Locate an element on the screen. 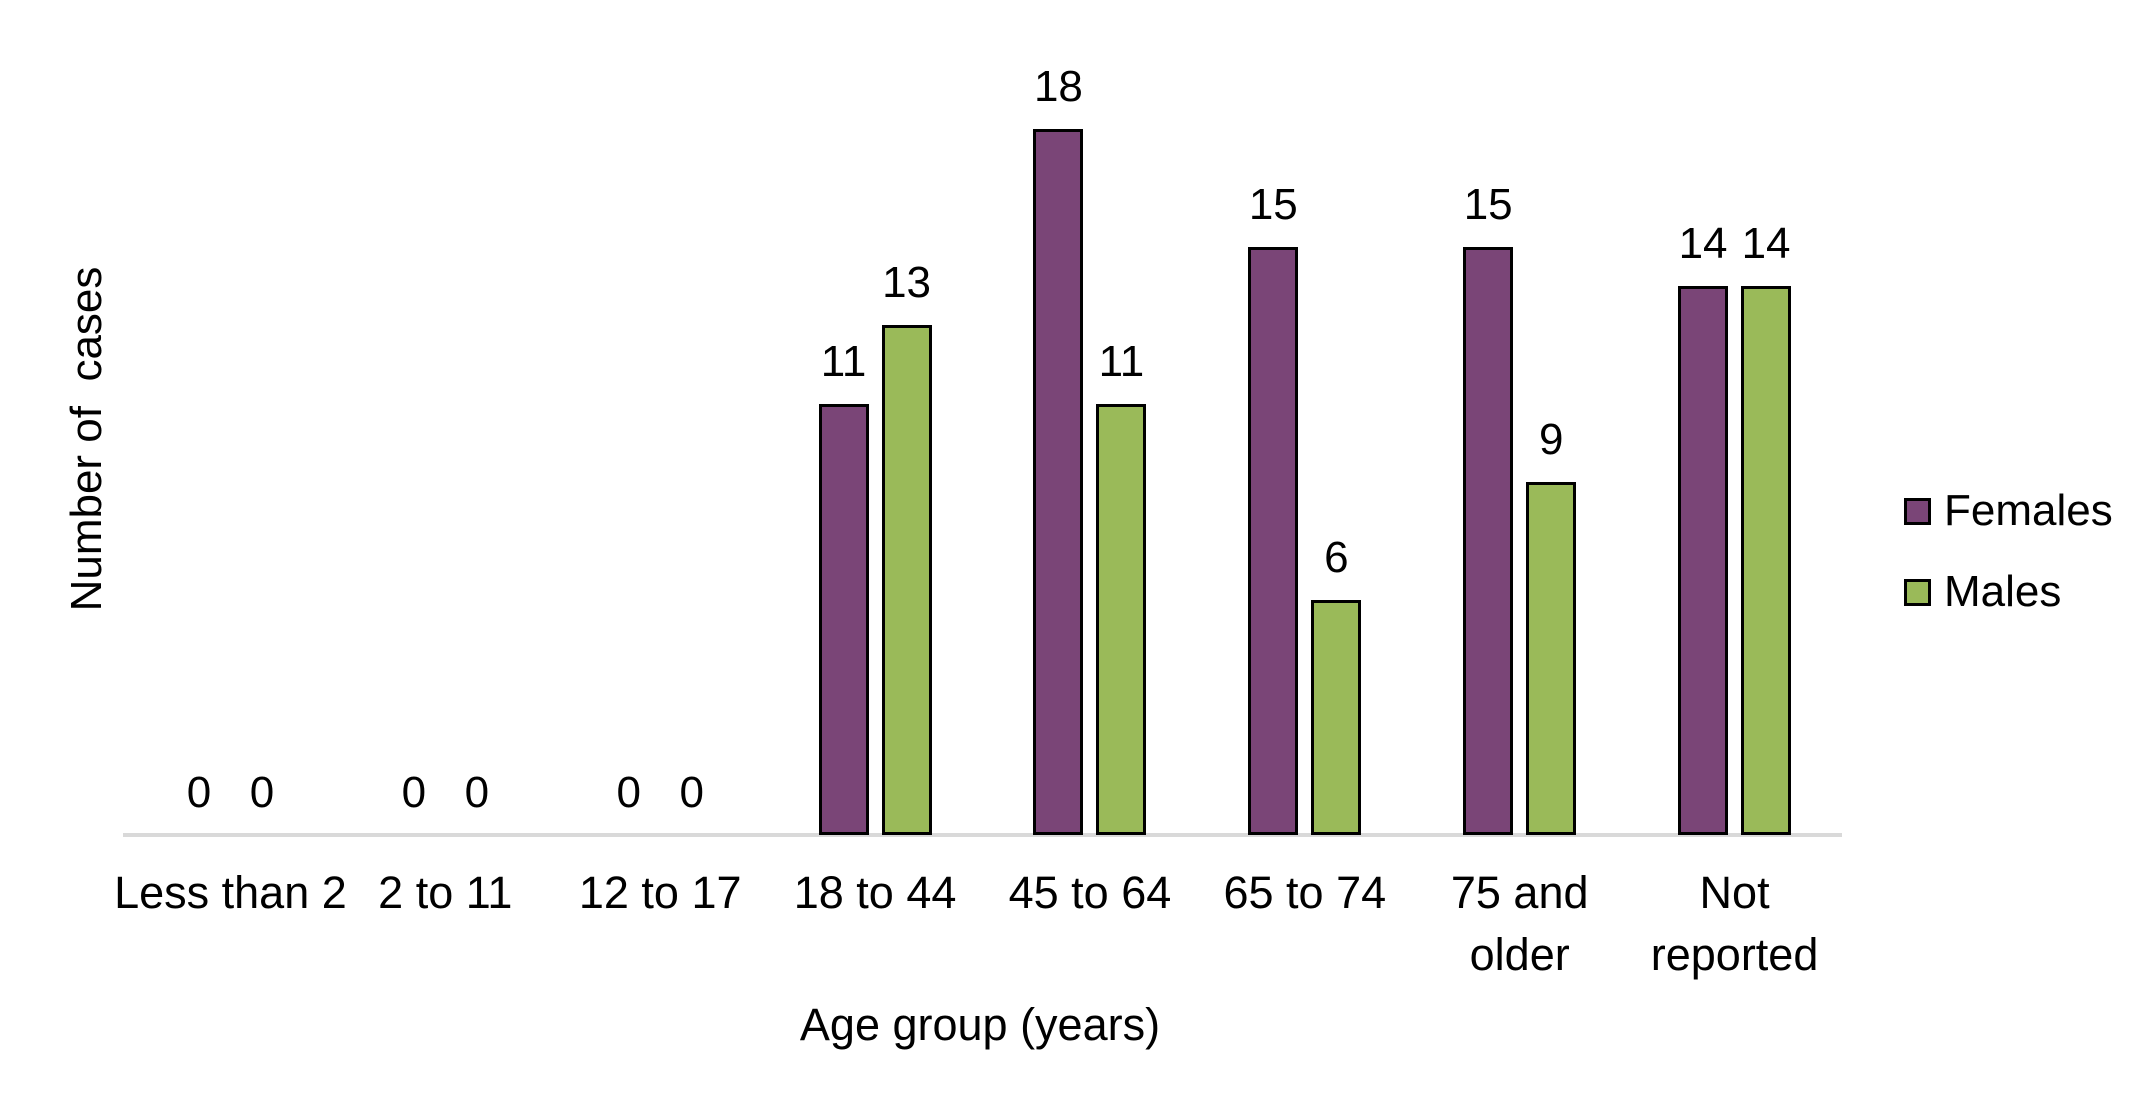  bar-females-75-and-older is located at coordinates (1488, 541).